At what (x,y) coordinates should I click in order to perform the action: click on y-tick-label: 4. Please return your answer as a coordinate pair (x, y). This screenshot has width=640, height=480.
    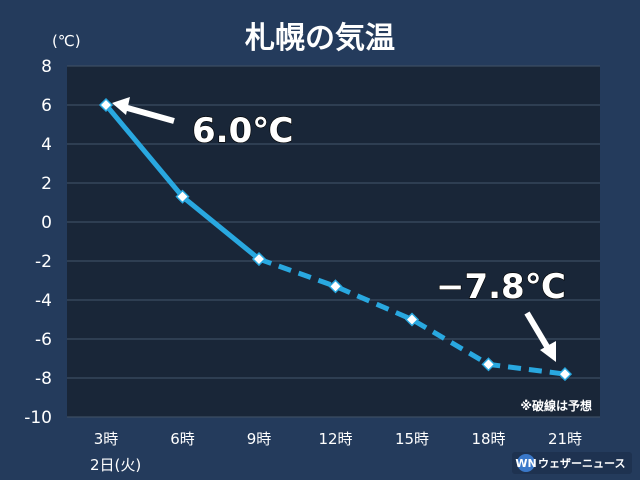
    Looking at the image, I should click on (46, 145).